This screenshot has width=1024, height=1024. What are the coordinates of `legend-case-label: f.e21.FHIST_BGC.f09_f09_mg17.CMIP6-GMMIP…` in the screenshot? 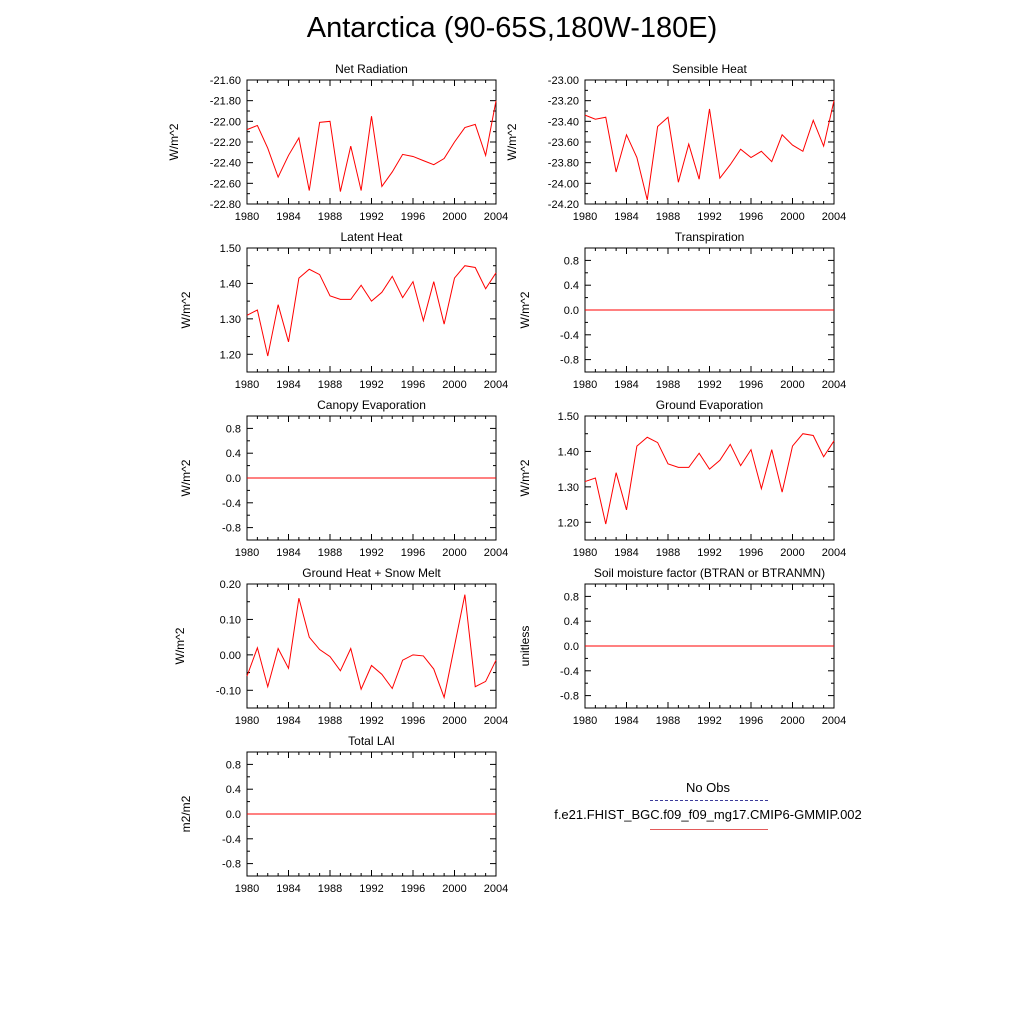 It's located at (708, 814).